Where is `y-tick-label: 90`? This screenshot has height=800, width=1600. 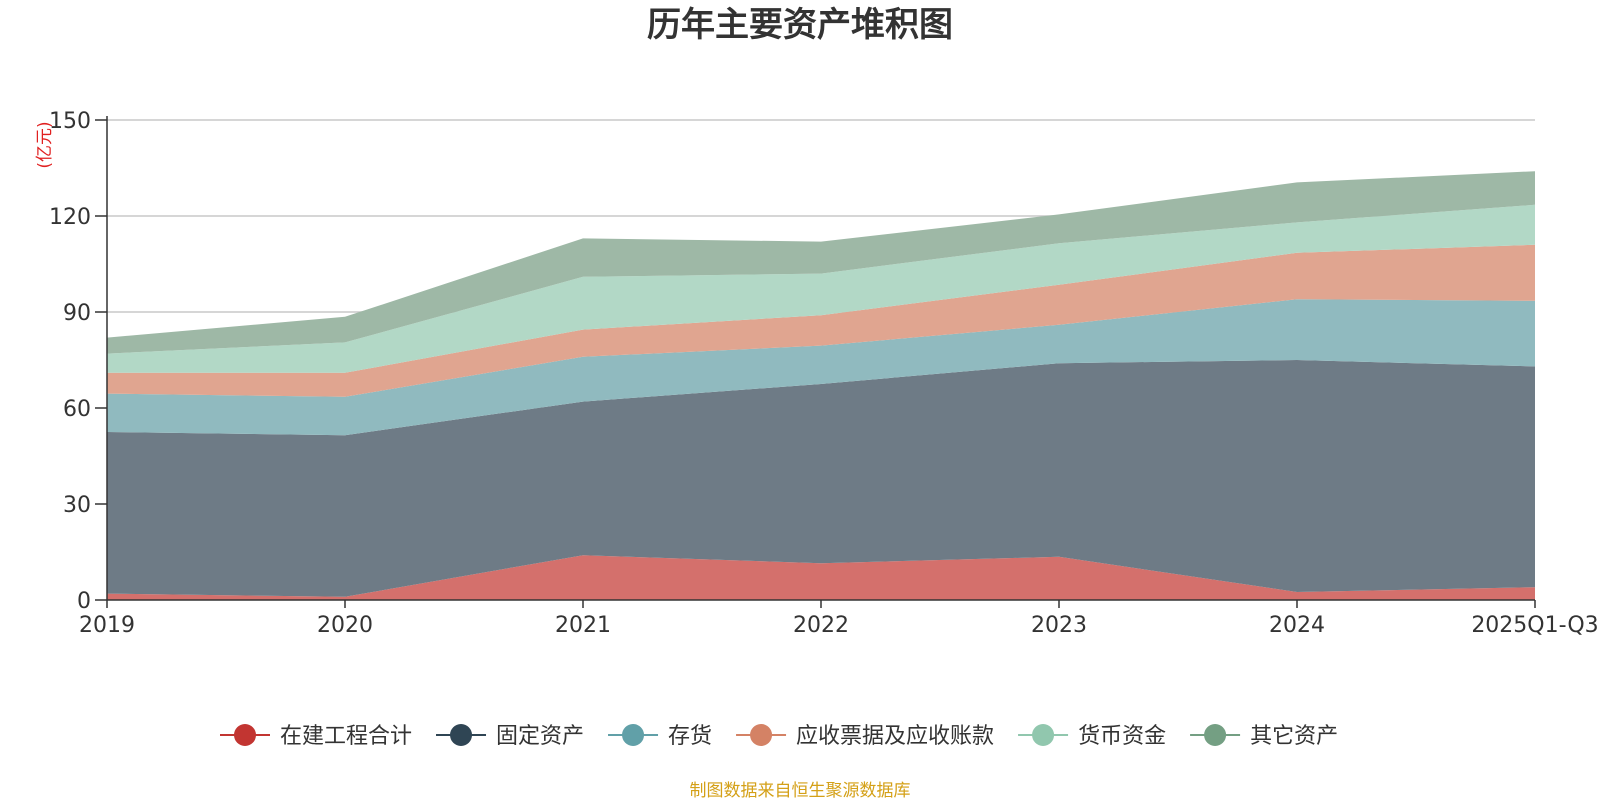 y-tick-label: 90 is located at coordinates (77, 313).